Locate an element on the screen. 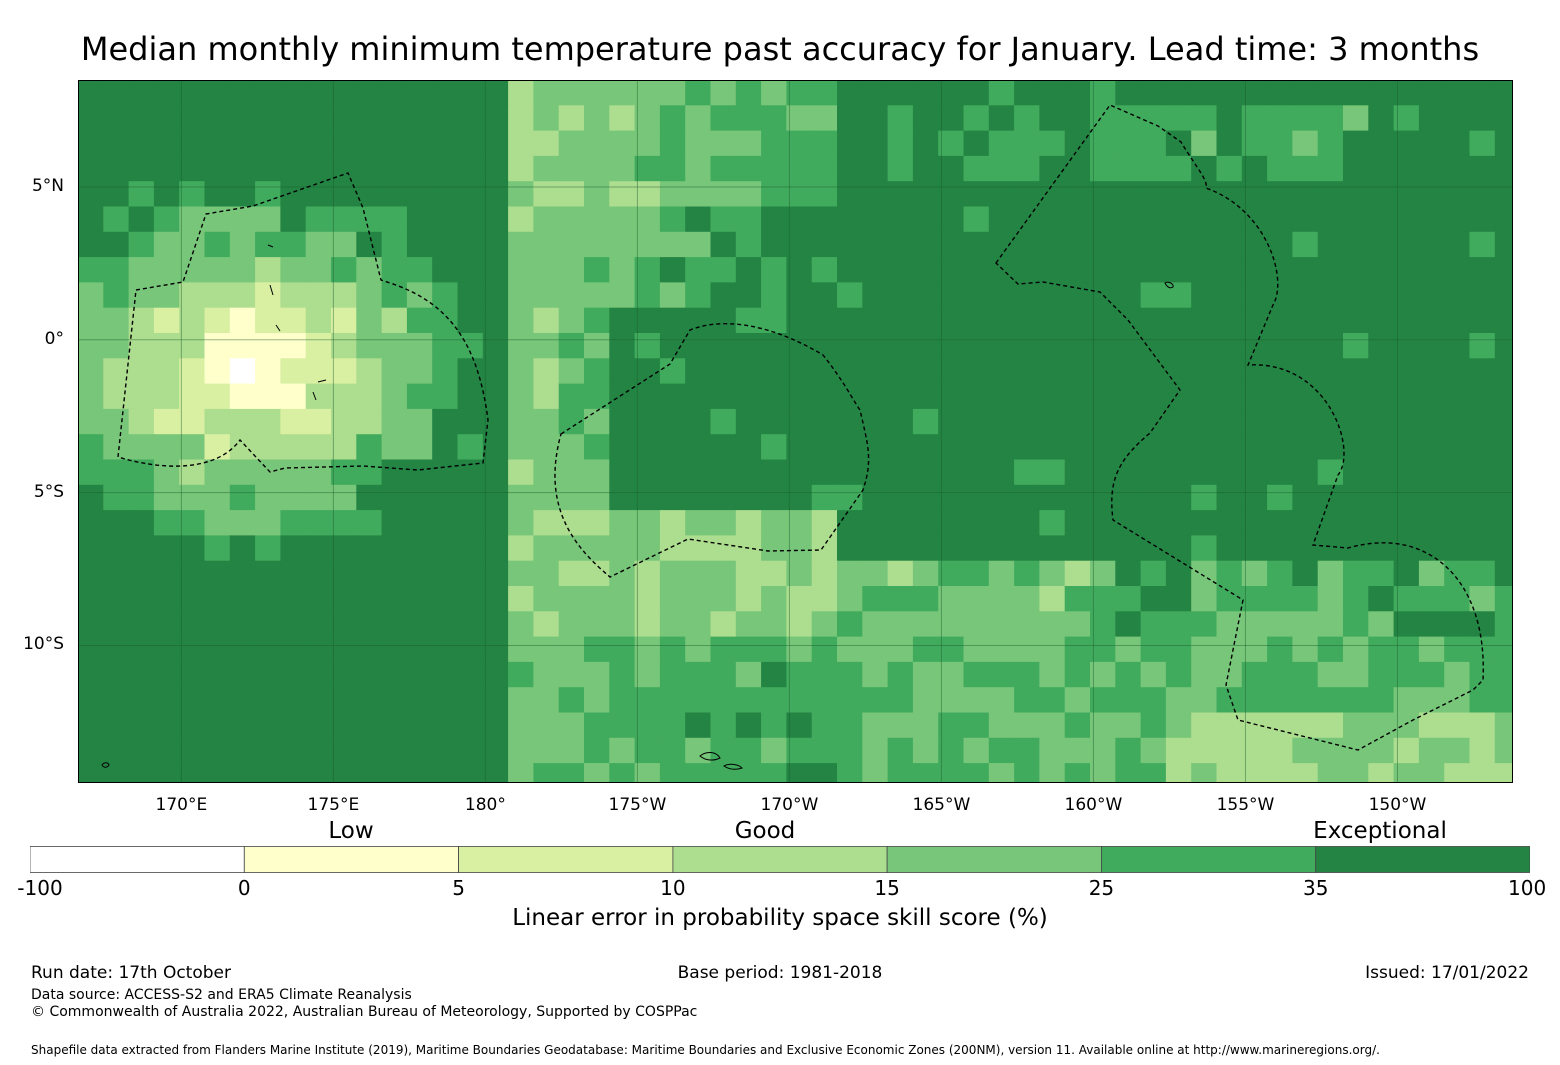 Image resolution: width=1560 pixels, height=1065 pixels. issued-date: Issued: 17/01/2022 is located at coordinates (1447, 973).